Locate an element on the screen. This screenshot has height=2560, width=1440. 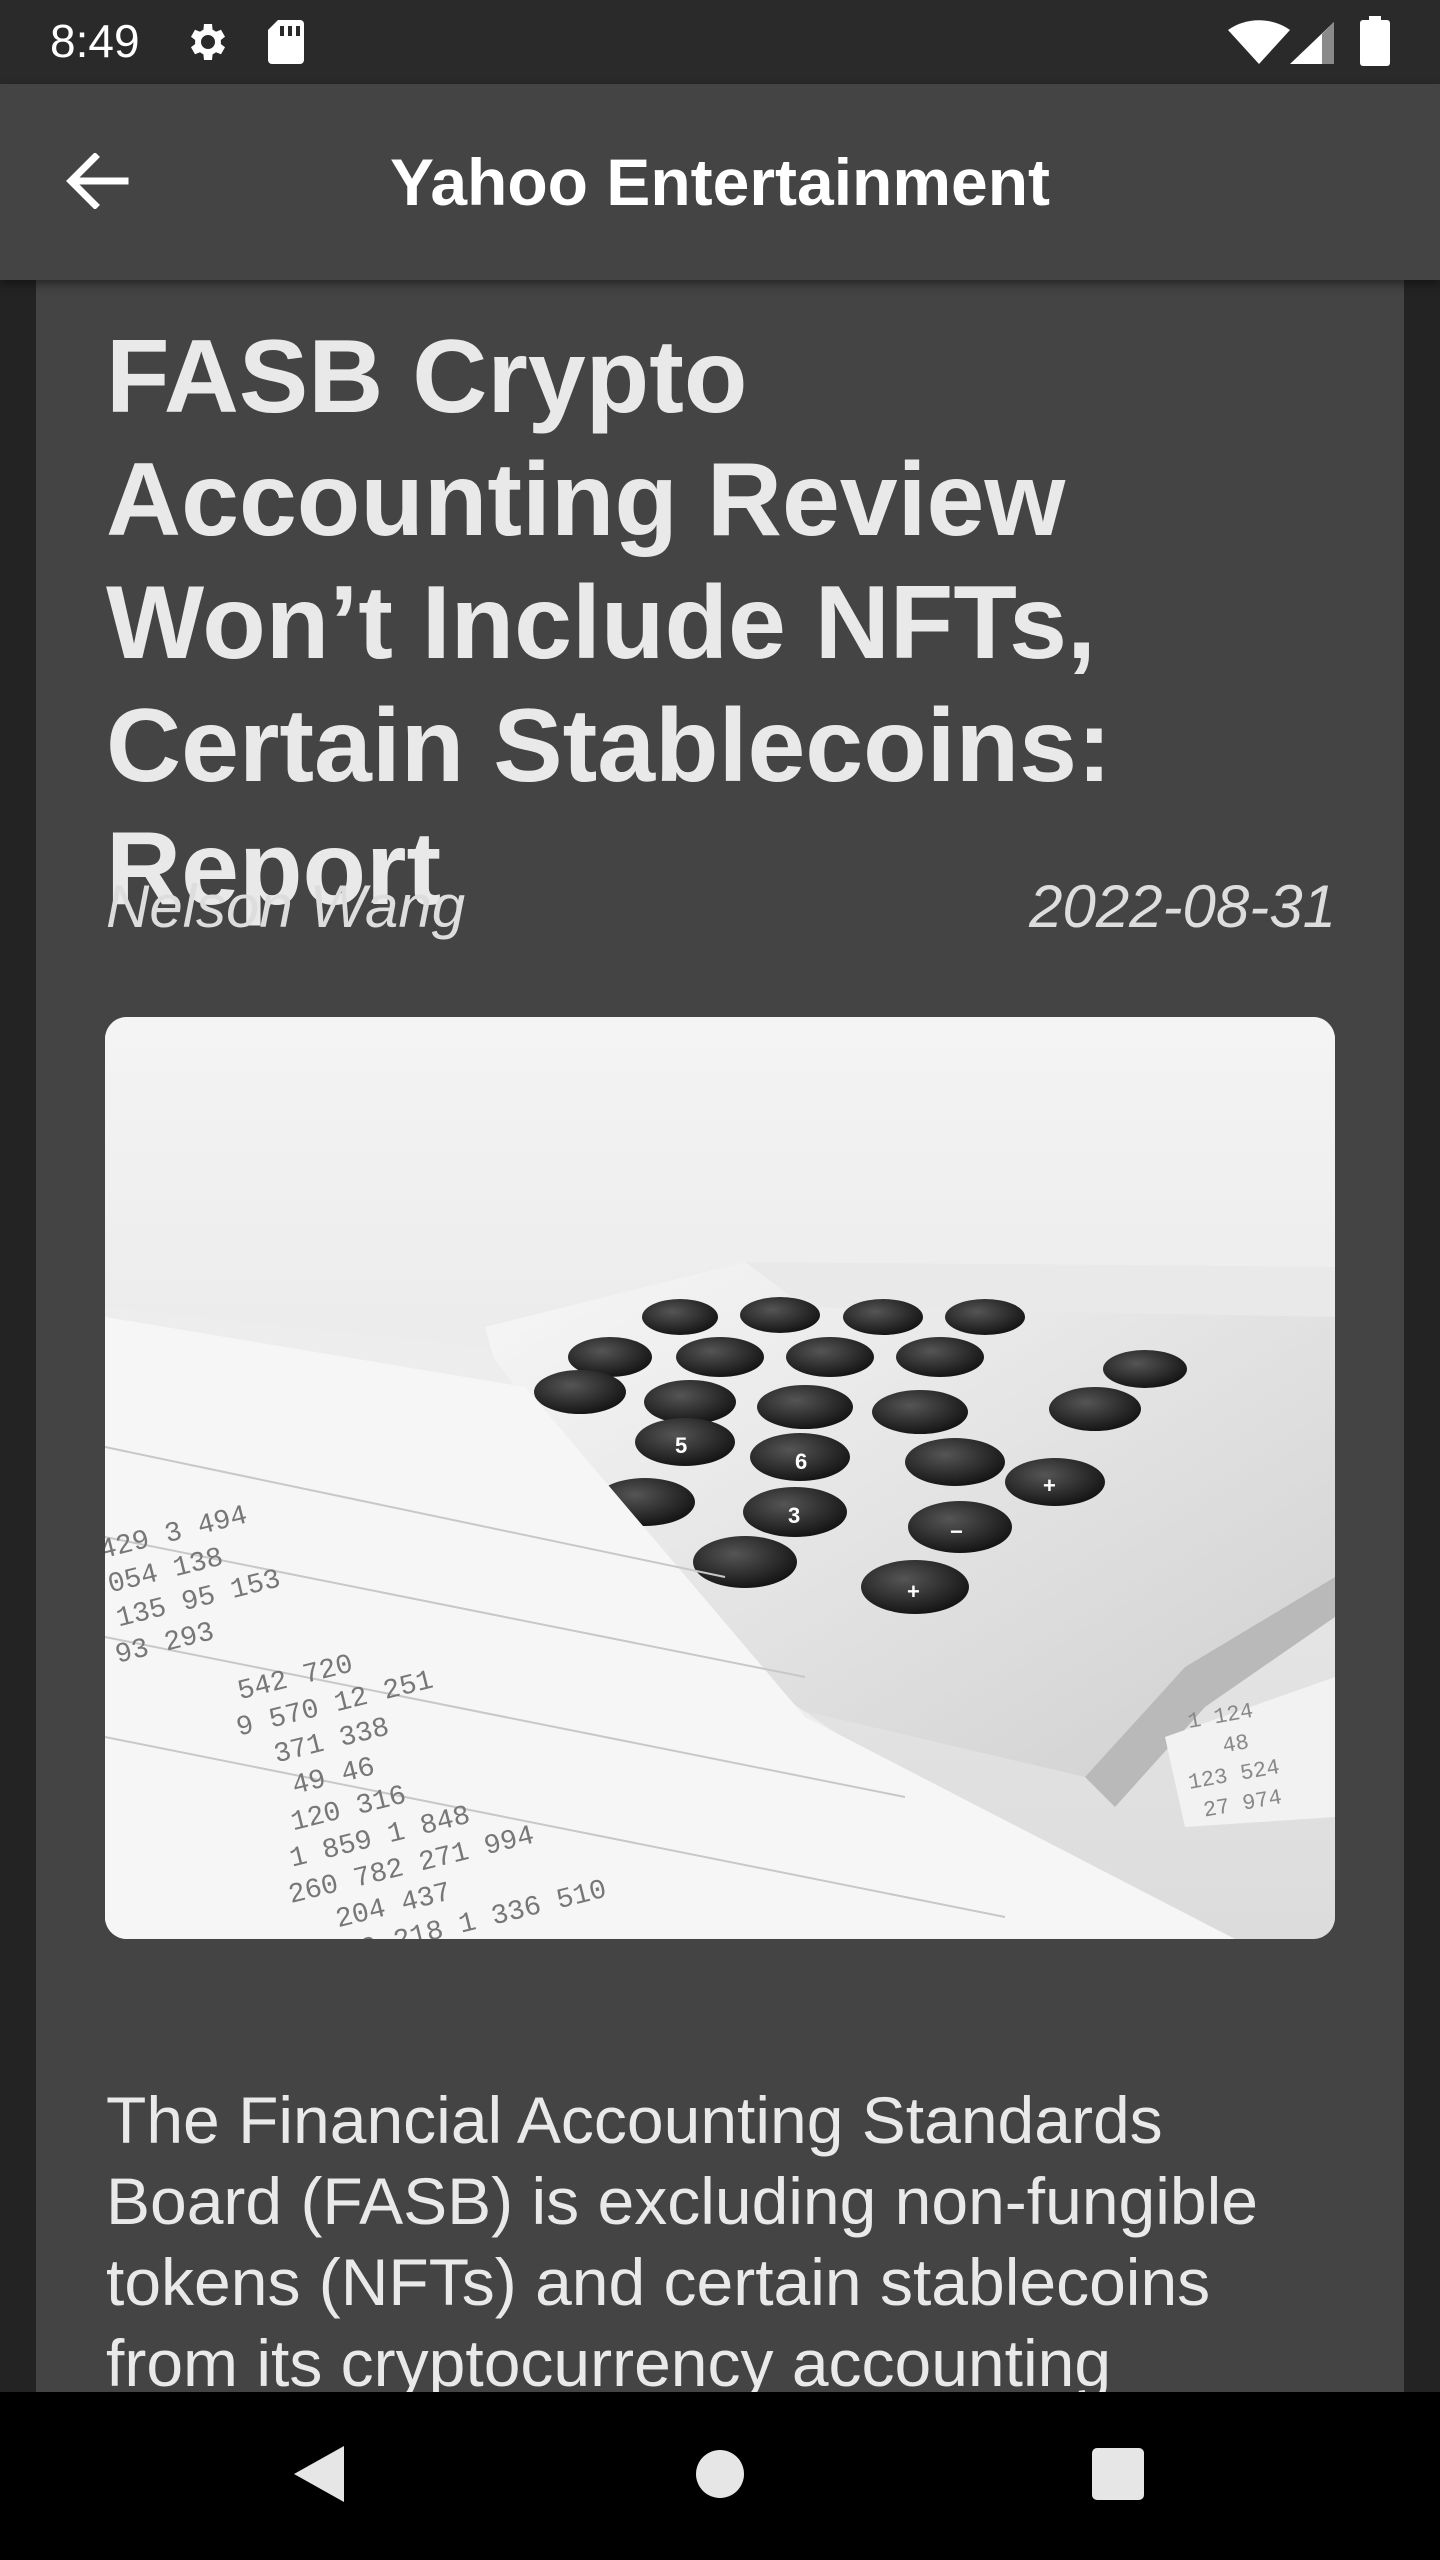
app-title: Yahoo Entertainment is located at coordinates (720, 182).